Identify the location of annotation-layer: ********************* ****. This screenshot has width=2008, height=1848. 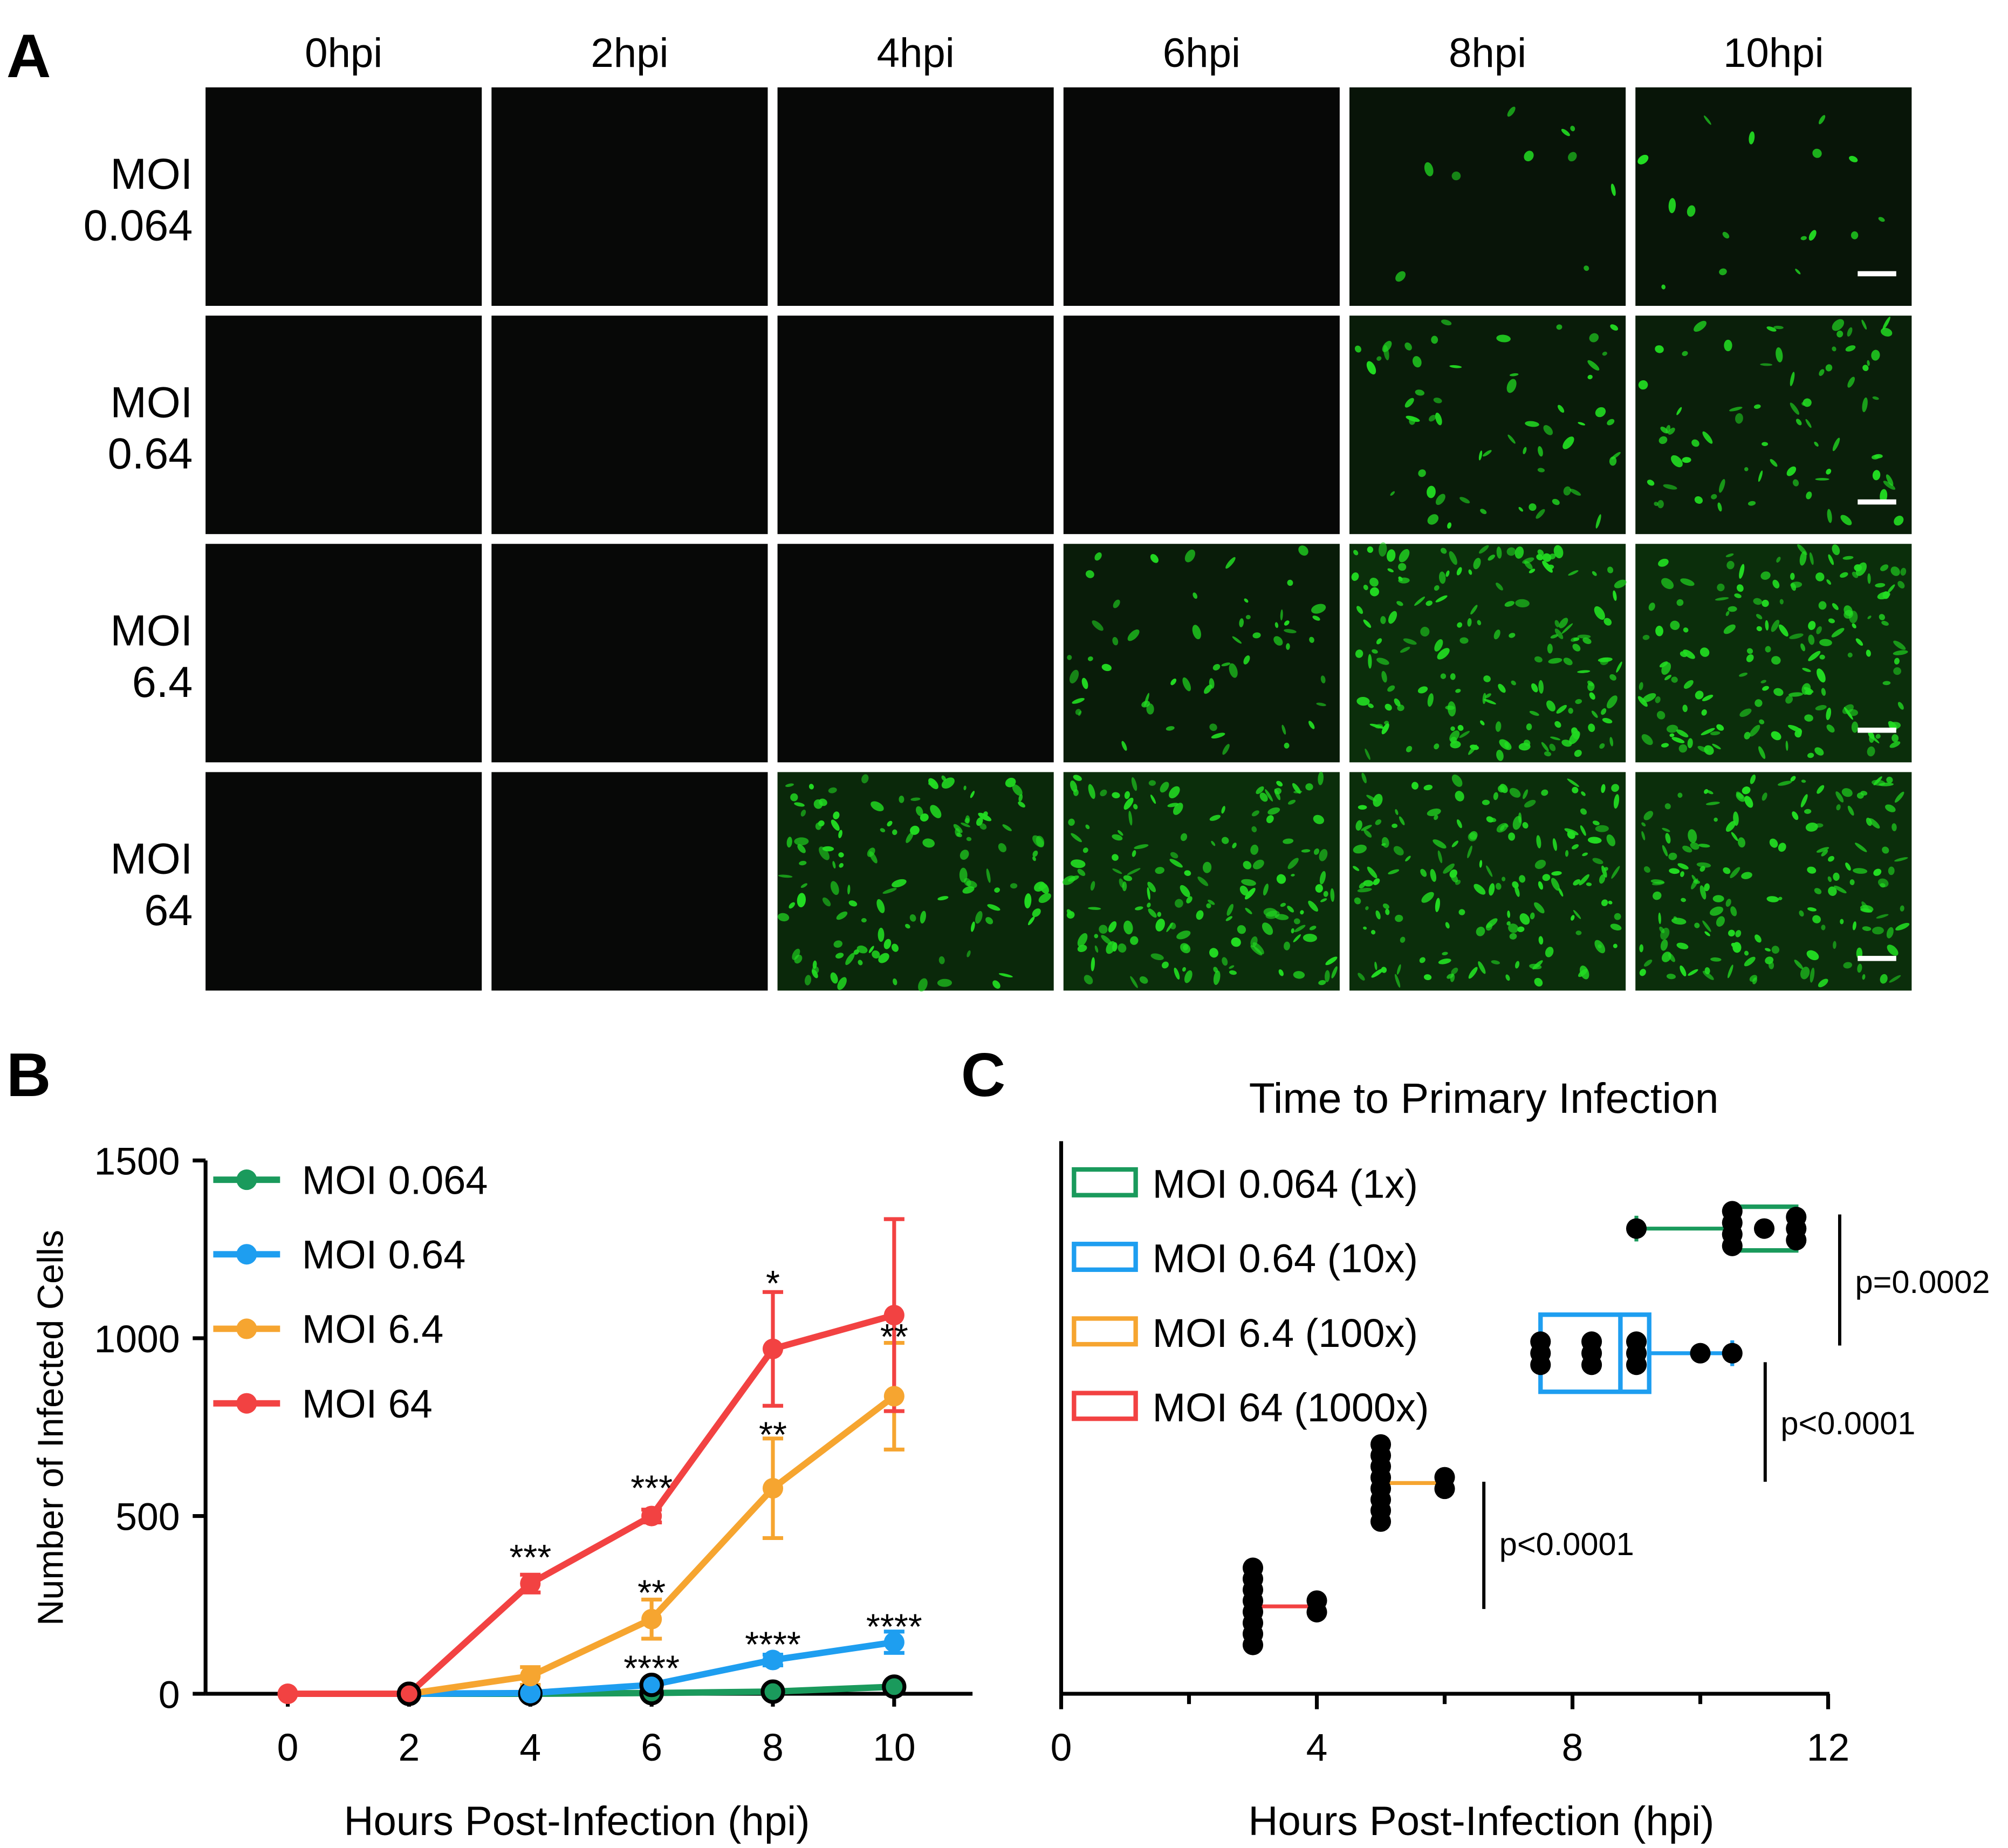
(715, 1476).